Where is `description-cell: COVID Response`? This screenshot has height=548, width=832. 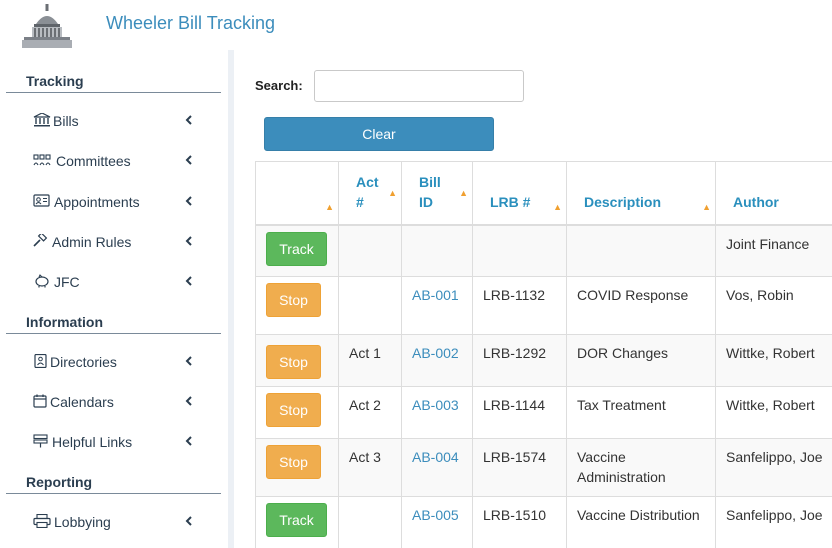 description-cell: COVID Response is located at coordinates (641, 305).